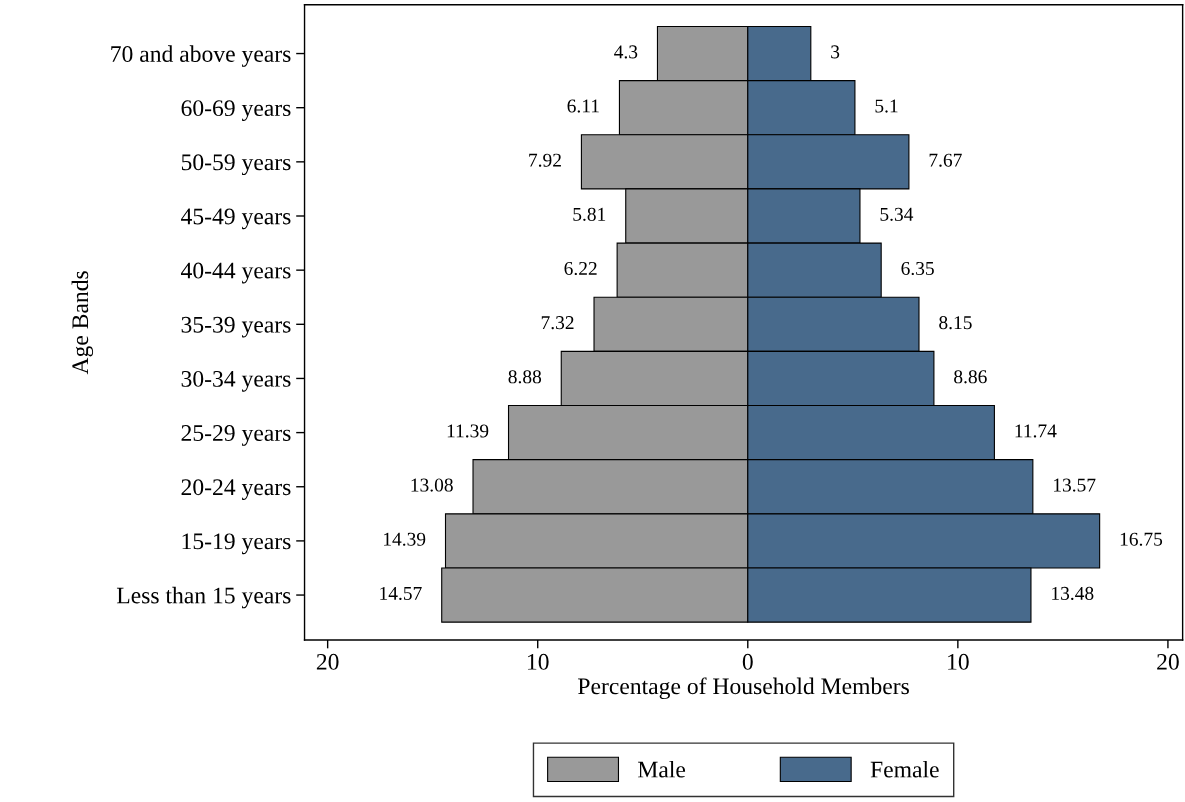 The width and height of the screenshot is (1185, 802). Describe the element at coordinates (236, 544) in the screenshot. I see `y-tick-label: 15-19 years` at that location.